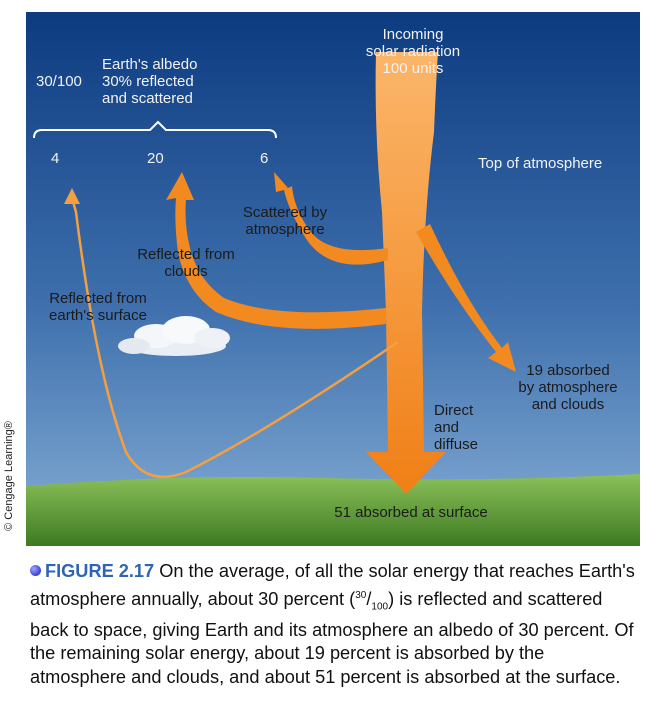 Image resolution: width=668 pixels, height=713 pixels. Describe the element at coordinates (59, 81) in the screenshot. I see `albedo-ratio: 30/100` at that location.